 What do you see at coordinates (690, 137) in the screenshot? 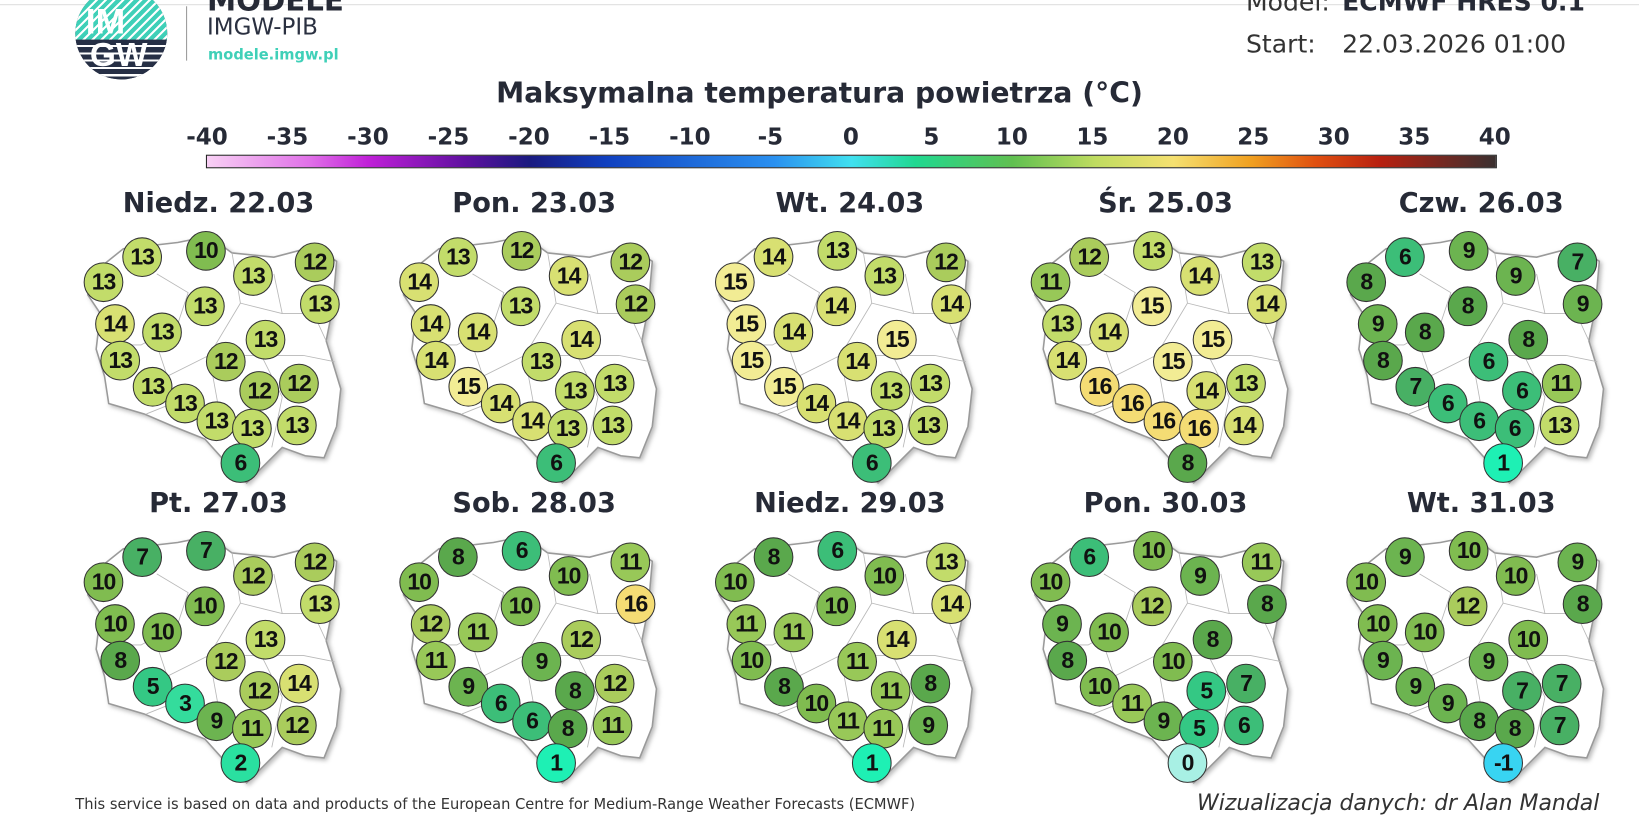
I see `colorbar-tick: -10` at bounding box center [690, 137].